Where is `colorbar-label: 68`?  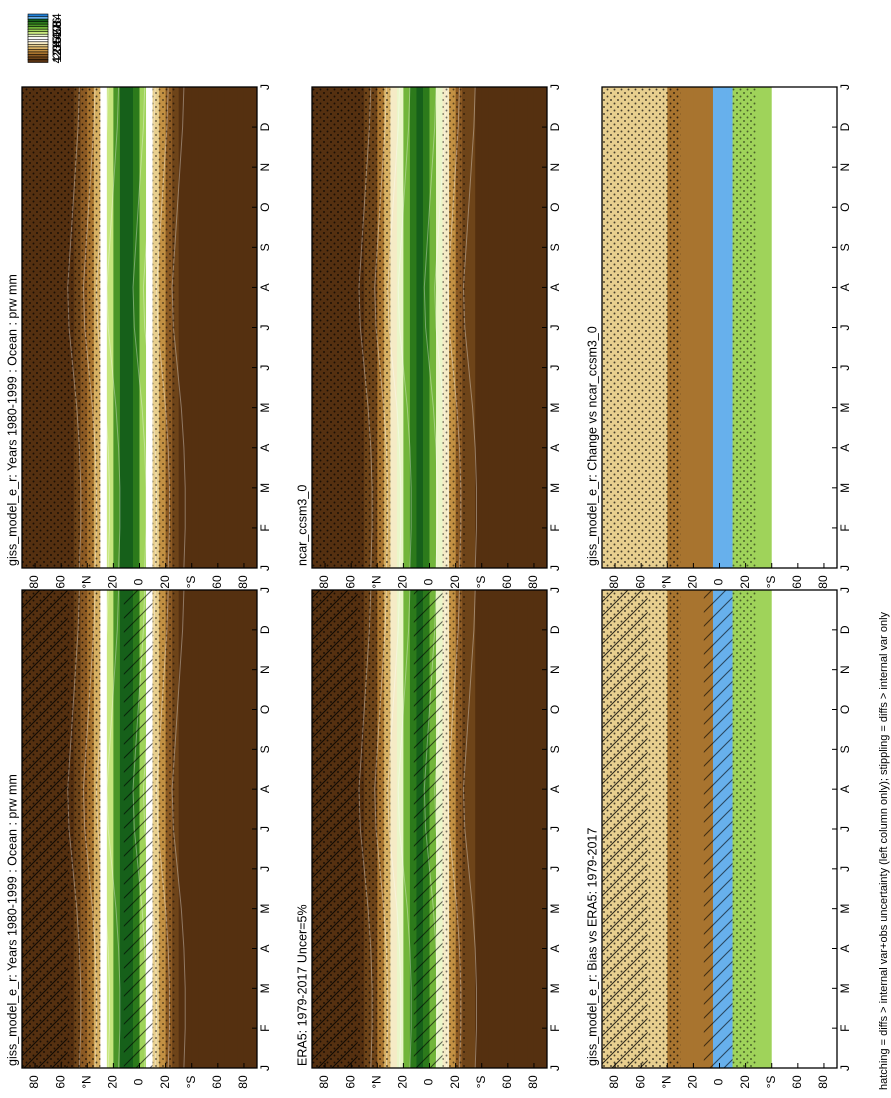
colorbar-label: 68 is located at coordinates (57, 28).